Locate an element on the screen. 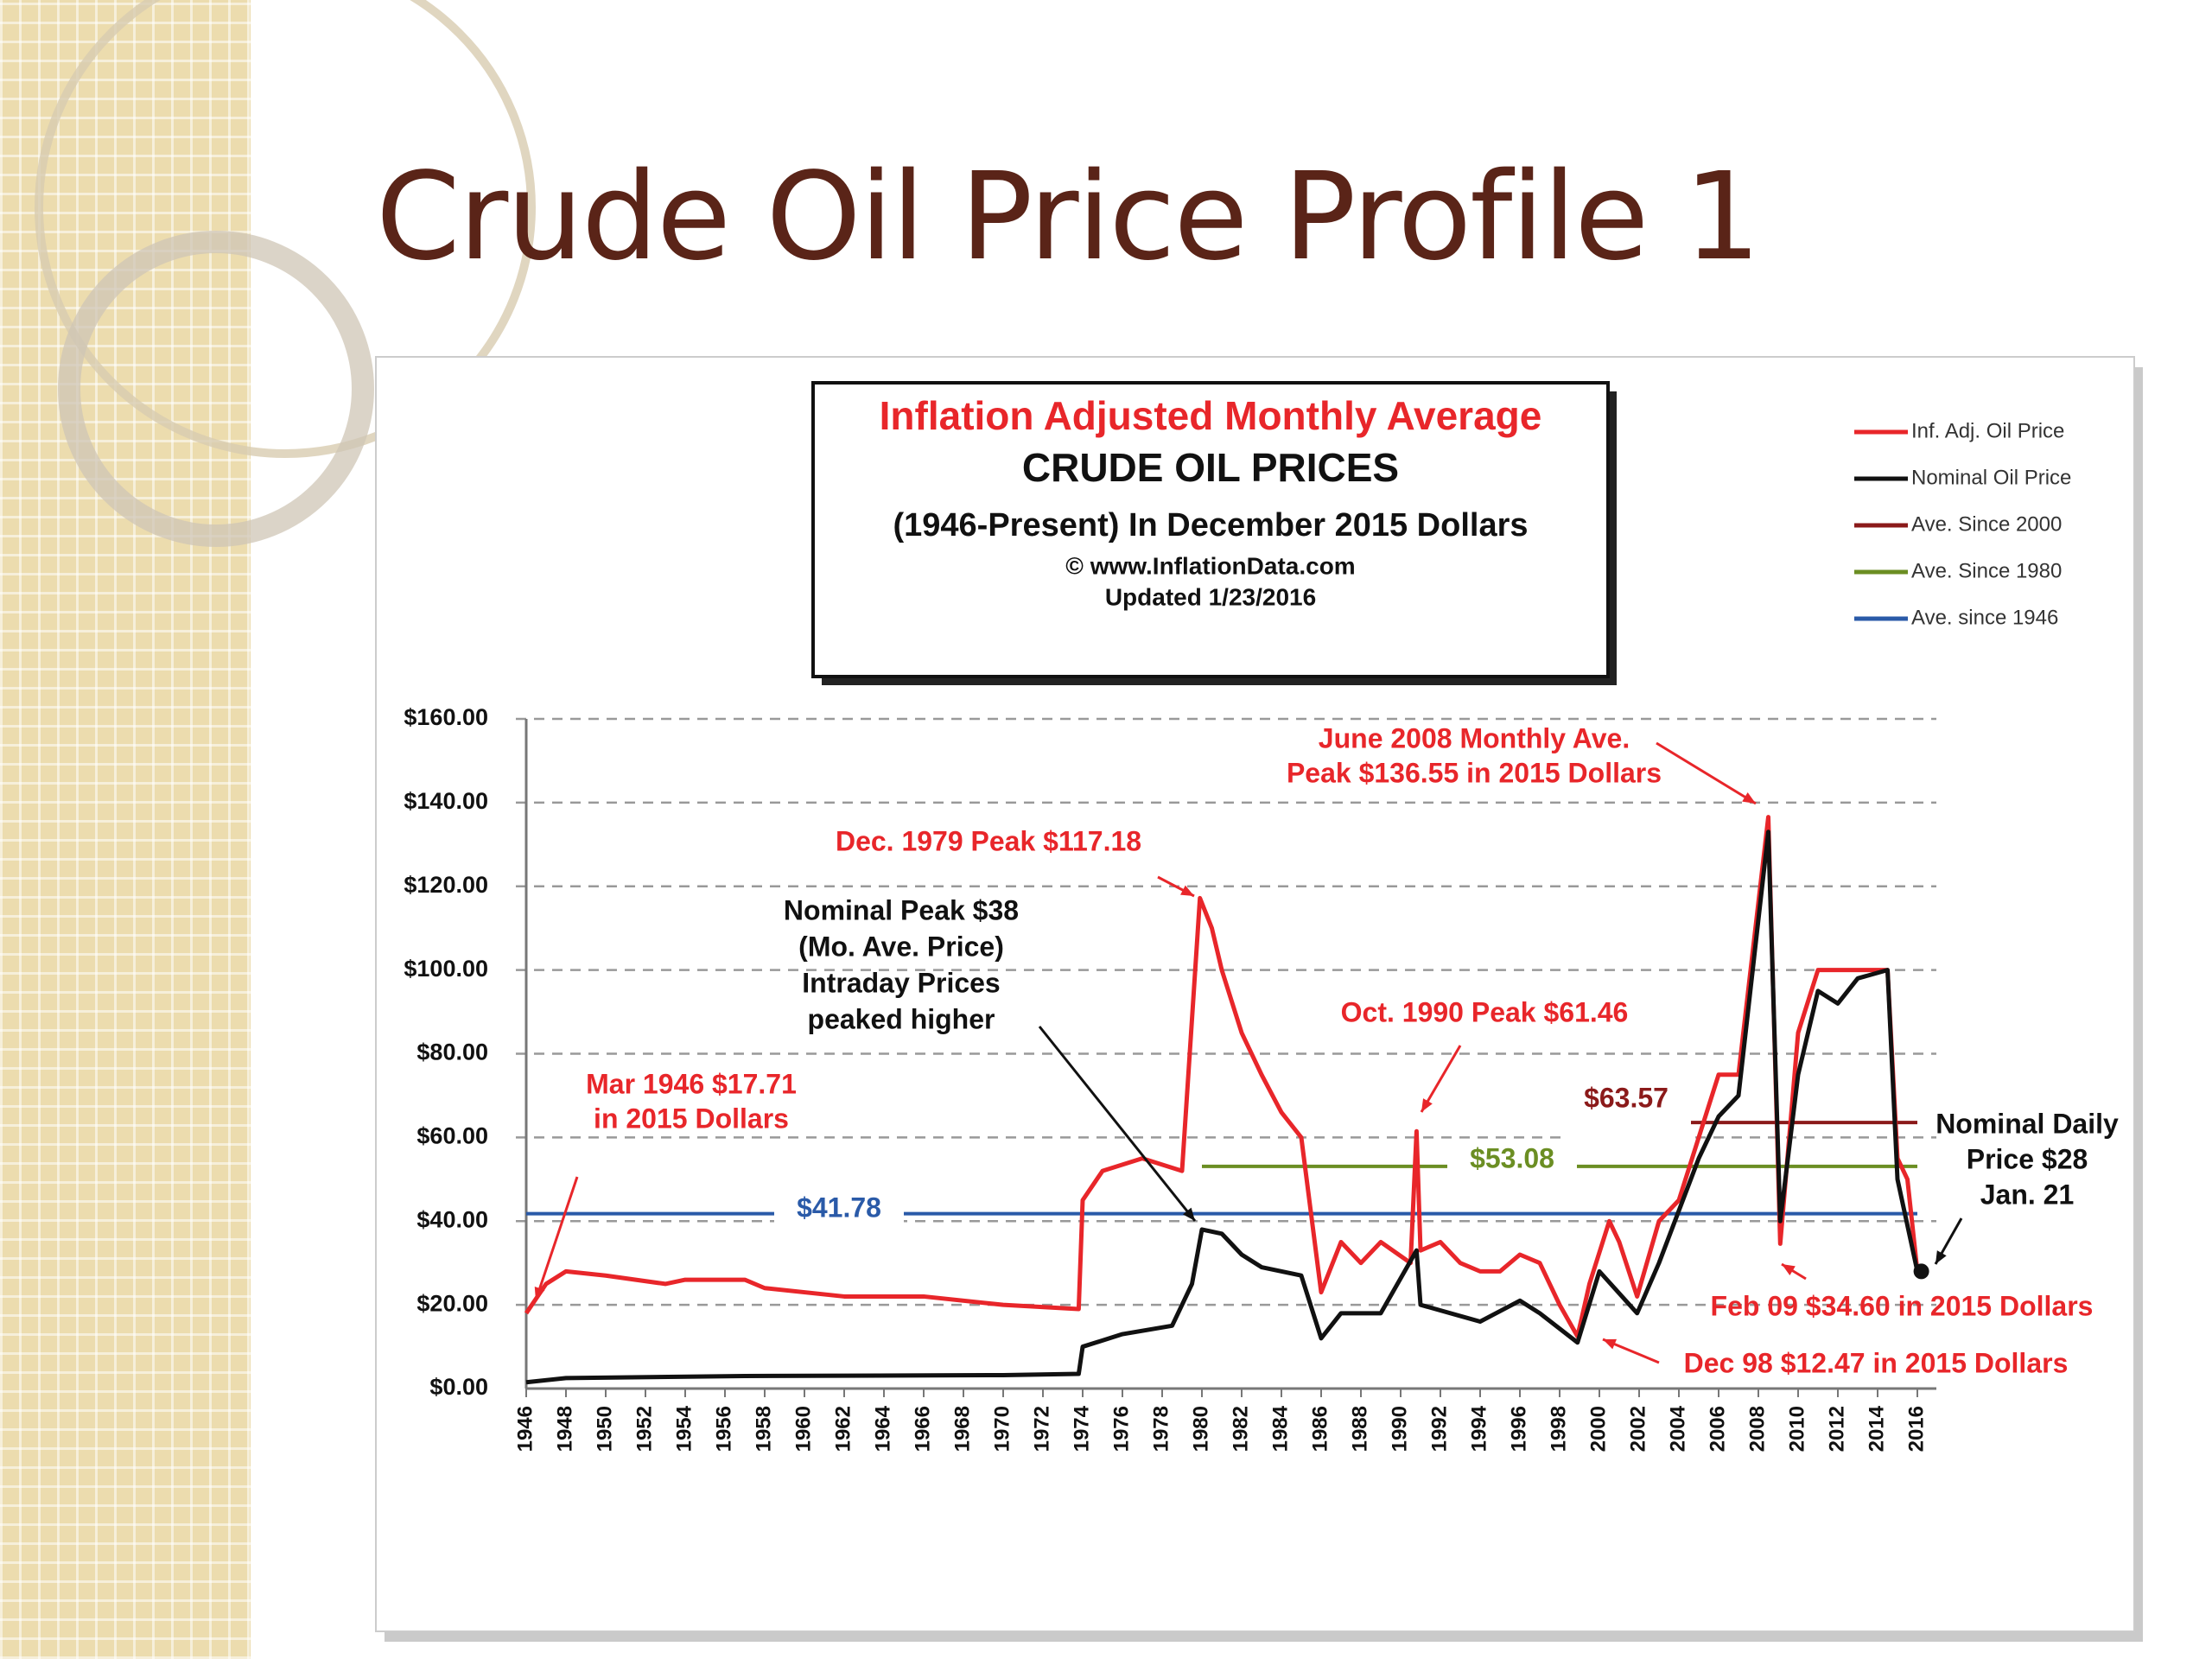  y-tick-label: $20.00 is located at coordinates (452, 1303).